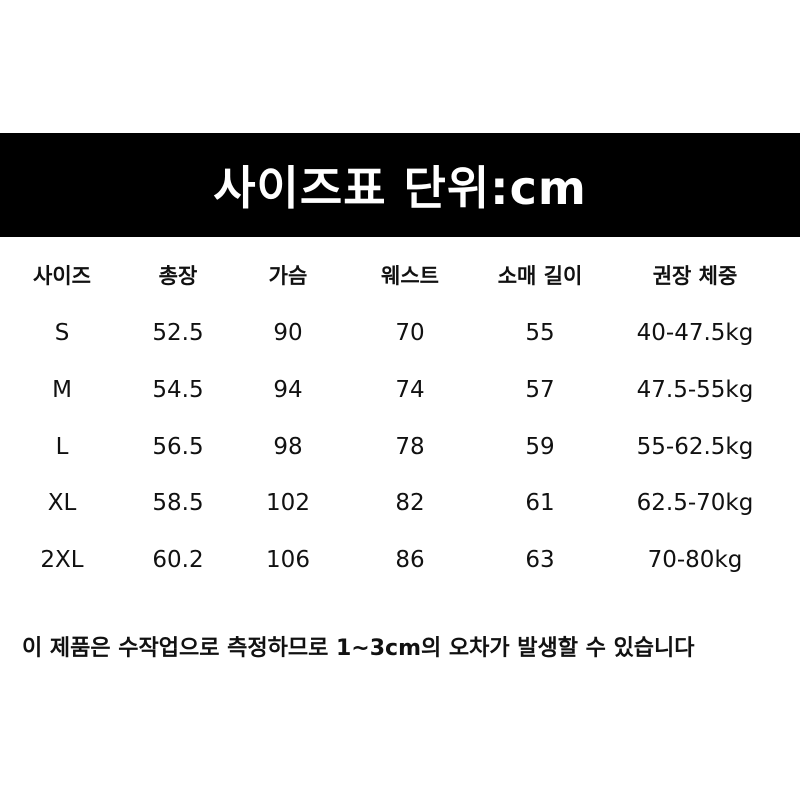 This screenshot has width=800, height=800. Describe the element at coordinates (695, 333) in the screenshot. I see `table-cell: 40-47.5kg` at that location.